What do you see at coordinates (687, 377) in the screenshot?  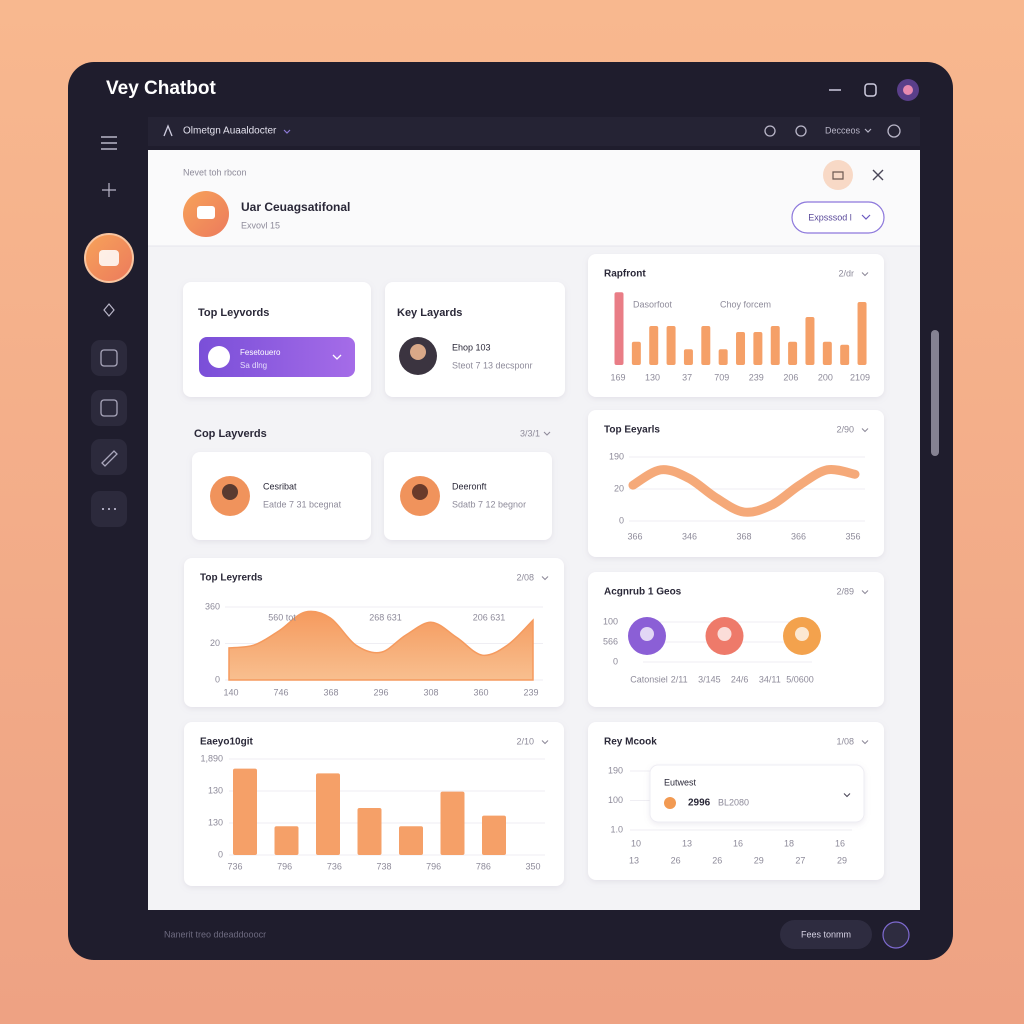 I see `x-axis-label: 37` at bounding box center [687, 377].